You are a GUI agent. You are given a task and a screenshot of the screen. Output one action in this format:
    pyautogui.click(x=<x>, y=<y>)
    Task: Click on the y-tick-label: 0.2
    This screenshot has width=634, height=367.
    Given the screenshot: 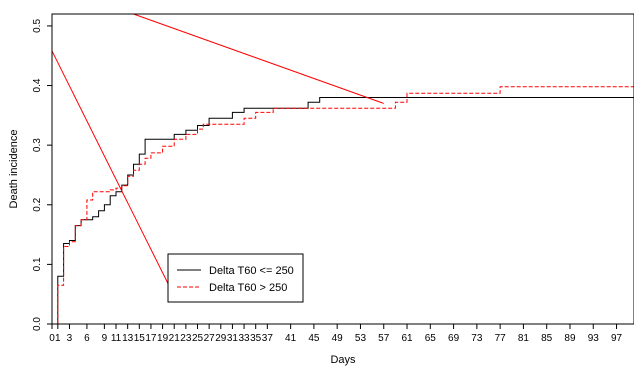 What is the action you would take?
    pyautogui.click(x=37, y=204)
    